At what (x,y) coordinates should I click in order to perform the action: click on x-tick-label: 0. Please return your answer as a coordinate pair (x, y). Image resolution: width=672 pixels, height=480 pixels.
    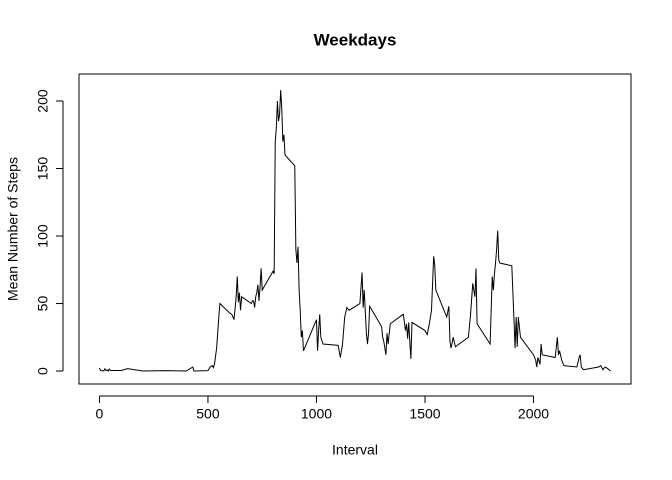
    Looking at the image, I should click on (100, 414).